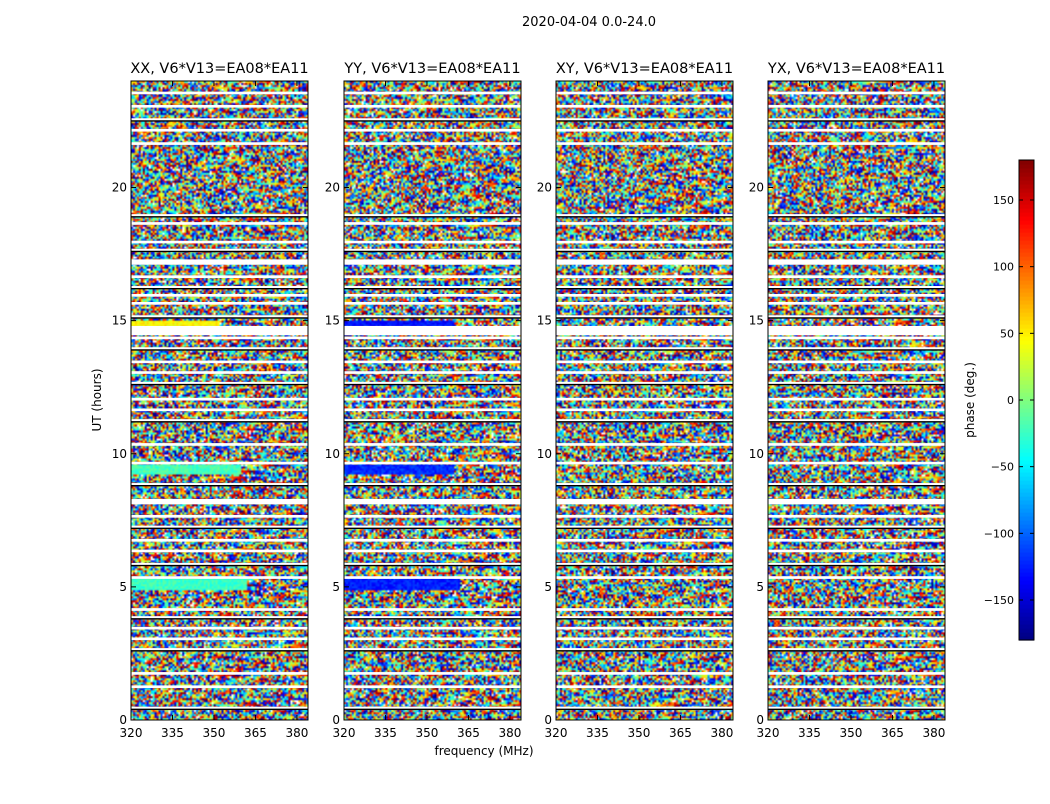 The height and width of the screenshot is (804, 1050). I want to click on x-tick-label-0-4: 380, so click(296, 733).